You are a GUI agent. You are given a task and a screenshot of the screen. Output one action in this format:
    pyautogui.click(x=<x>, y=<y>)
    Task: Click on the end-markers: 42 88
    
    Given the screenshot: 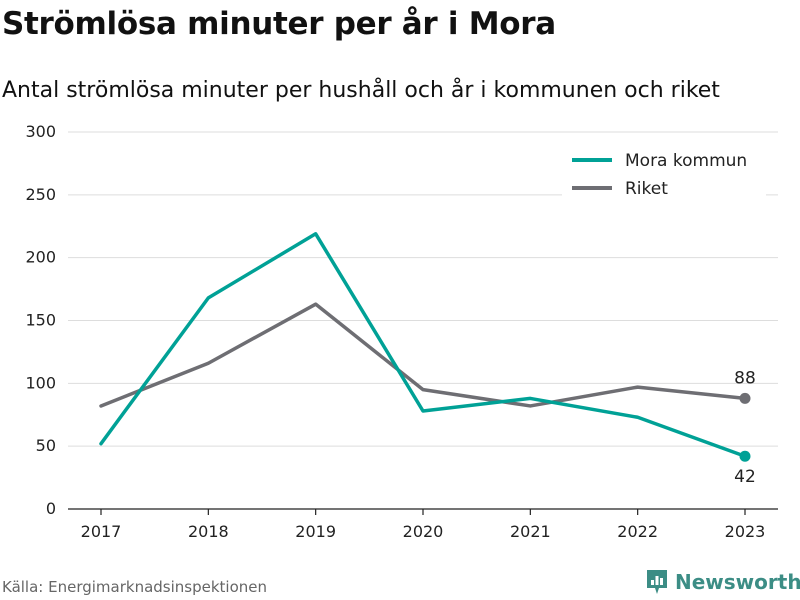 What is the action you would take?
    pyautogui.click(x=745, y=427)
    